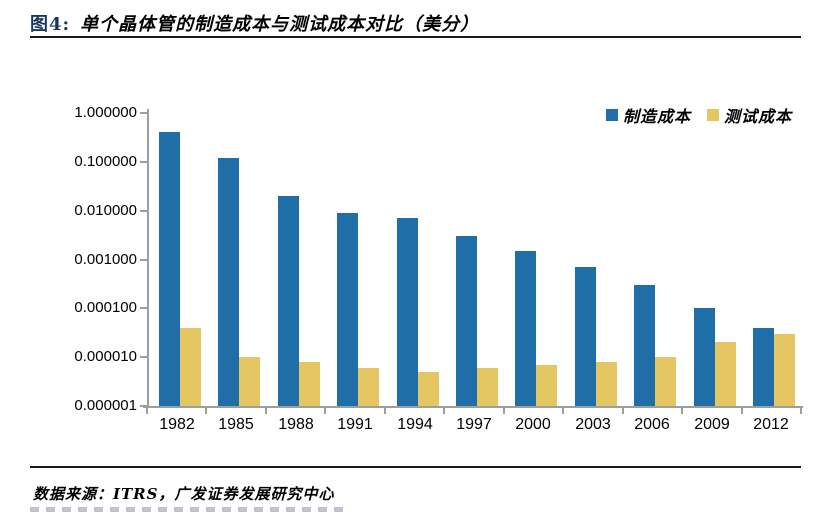 The width and height of the screenshot is (831, 512). Describe the element at coordinates (347, 309) in the screenshot. I see `bar-manufacturing-1991` at that location.